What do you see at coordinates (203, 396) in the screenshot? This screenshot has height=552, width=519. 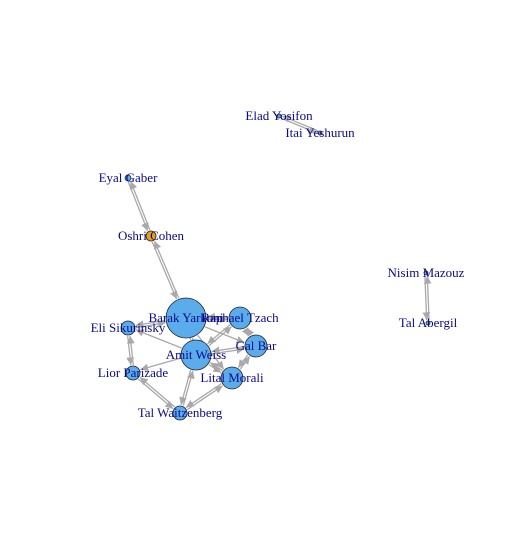 I see `edge-lital-to-tal_w` at bounding box center [203, 396].